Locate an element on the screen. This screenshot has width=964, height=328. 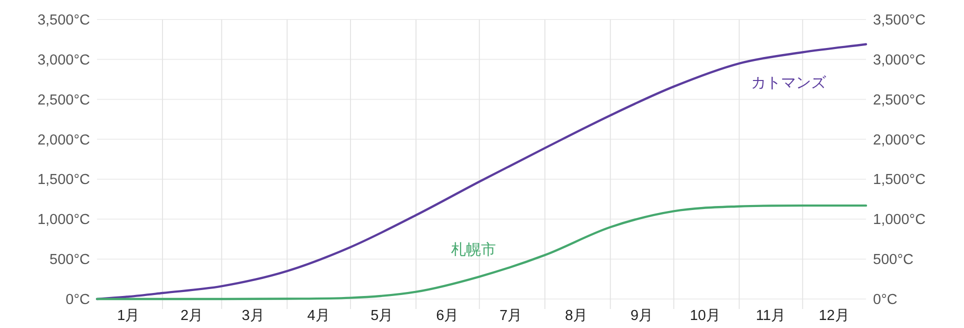
y-tick-label: 2,500°C is located at coordinates (63, 100).